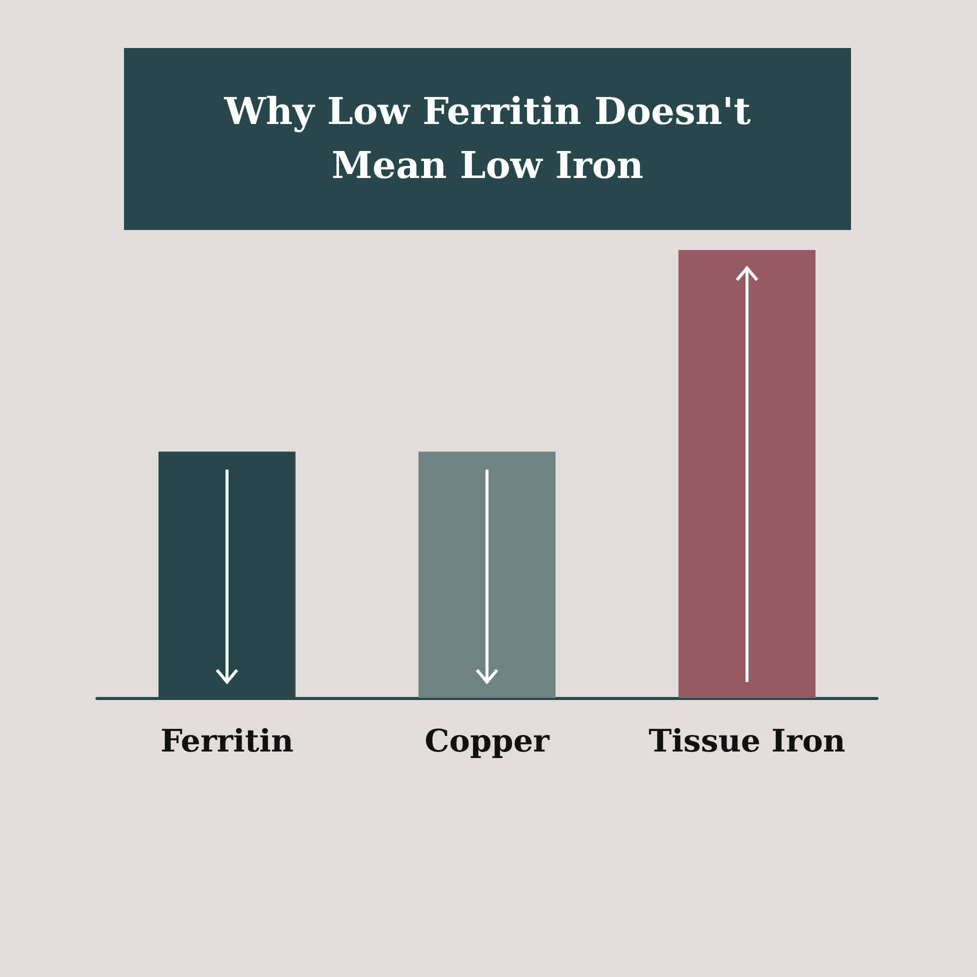 This screenshot has height=977, width=977. Describe the element at coordinates (747, 742) in the screenshot. I see `x-tick-label: Tissue Iron` at that location.